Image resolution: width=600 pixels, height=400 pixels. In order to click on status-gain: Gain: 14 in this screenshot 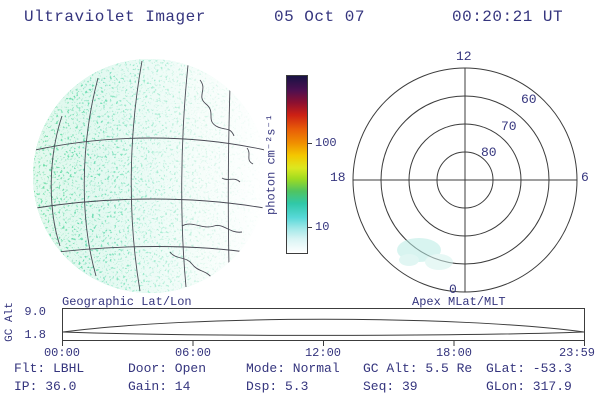, I will do `click(159, 386)`.